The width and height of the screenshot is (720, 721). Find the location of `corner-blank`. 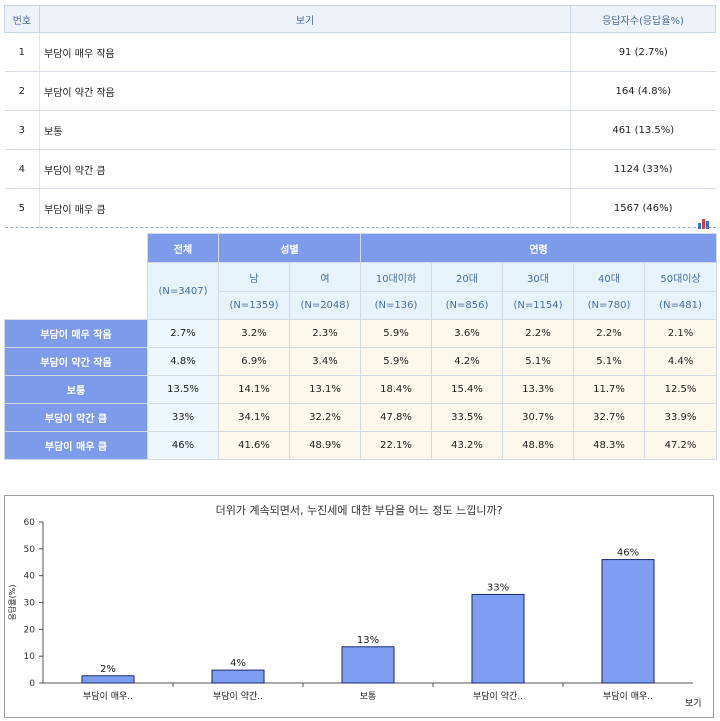

corner-blank is located at coordinates (76, 276).